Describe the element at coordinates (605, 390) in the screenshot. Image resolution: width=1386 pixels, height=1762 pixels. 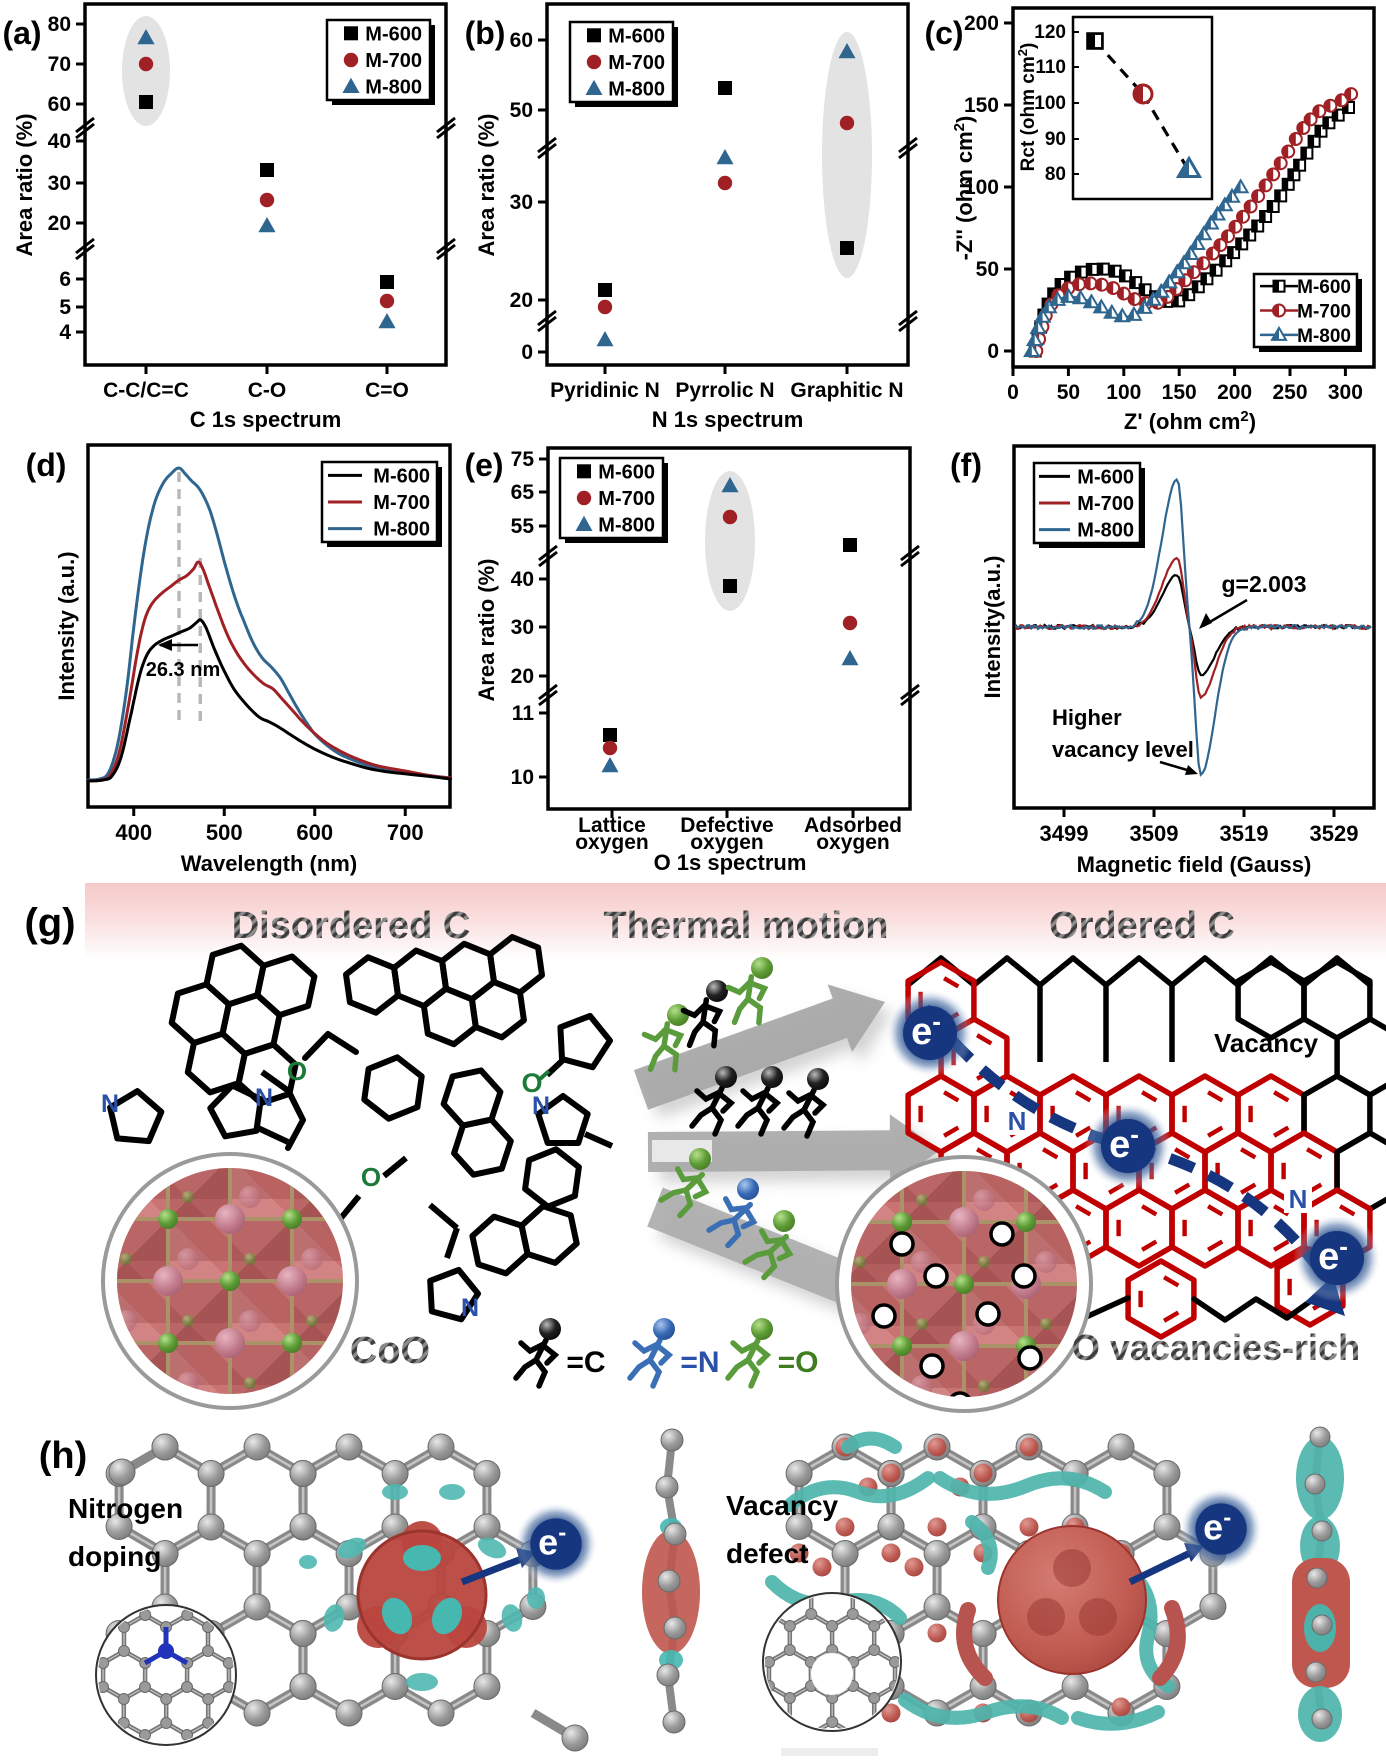
I see `svg-text: Pyridinic N` at that location.